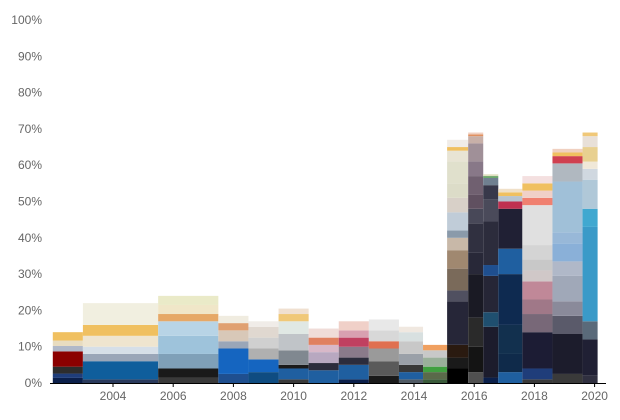 The image size is (620, 420). Describe the element at coordinates (30, 129) in the screenshot. I see `y-tick-label: 70%` at that location.